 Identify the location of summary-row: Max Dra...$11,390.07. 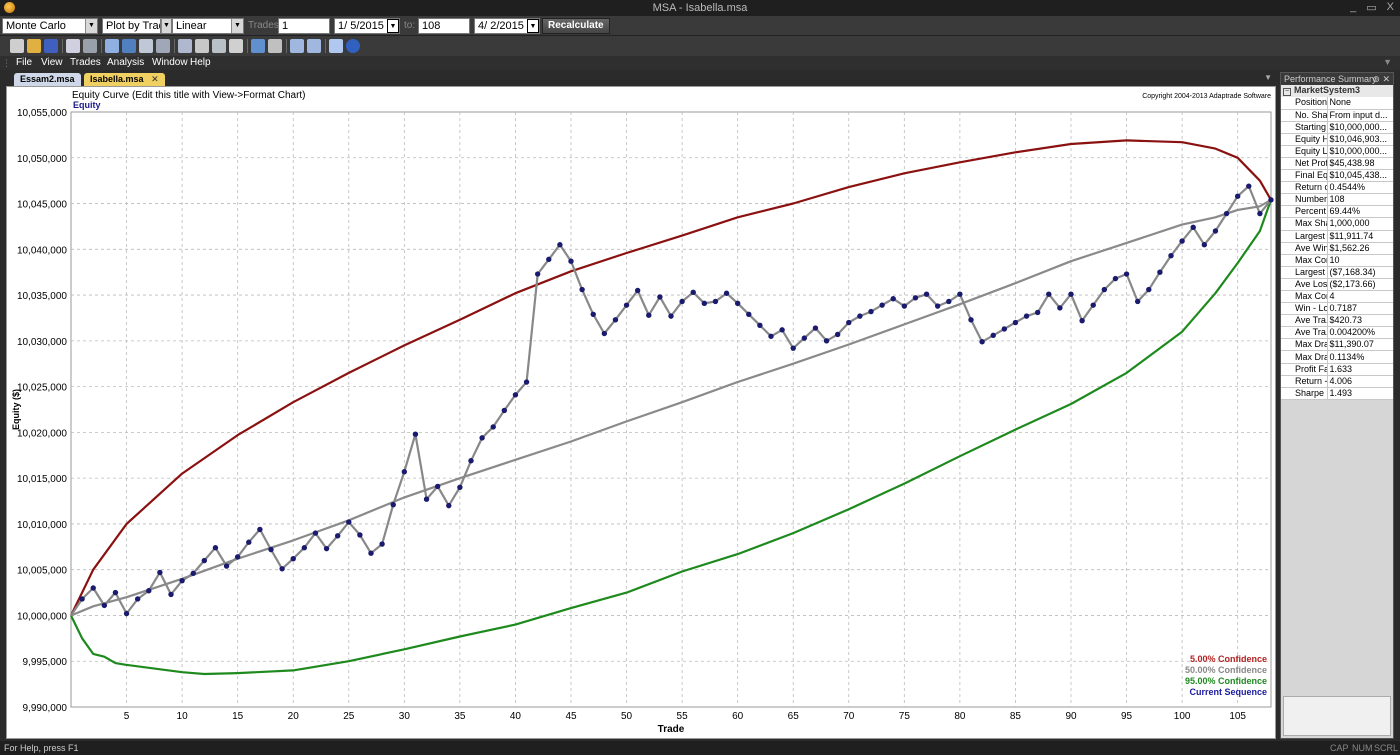
(1337, 345).